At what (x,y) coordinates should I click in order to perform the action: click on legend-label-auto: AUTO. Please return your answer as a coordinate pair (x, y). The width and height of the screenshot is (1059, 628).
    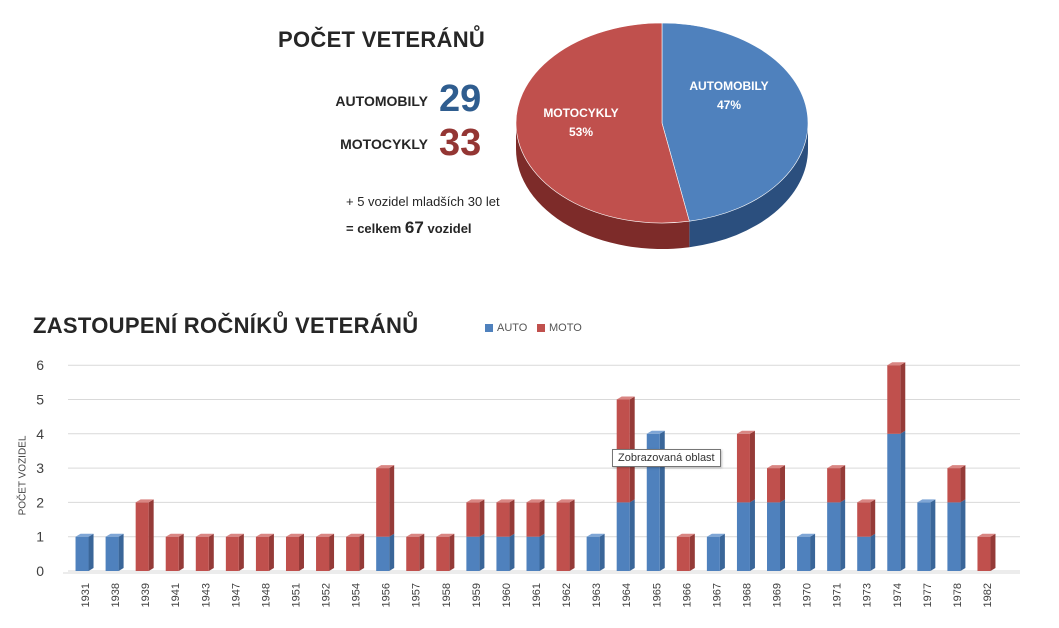
    Looking at the image, I should click on (512, 328).